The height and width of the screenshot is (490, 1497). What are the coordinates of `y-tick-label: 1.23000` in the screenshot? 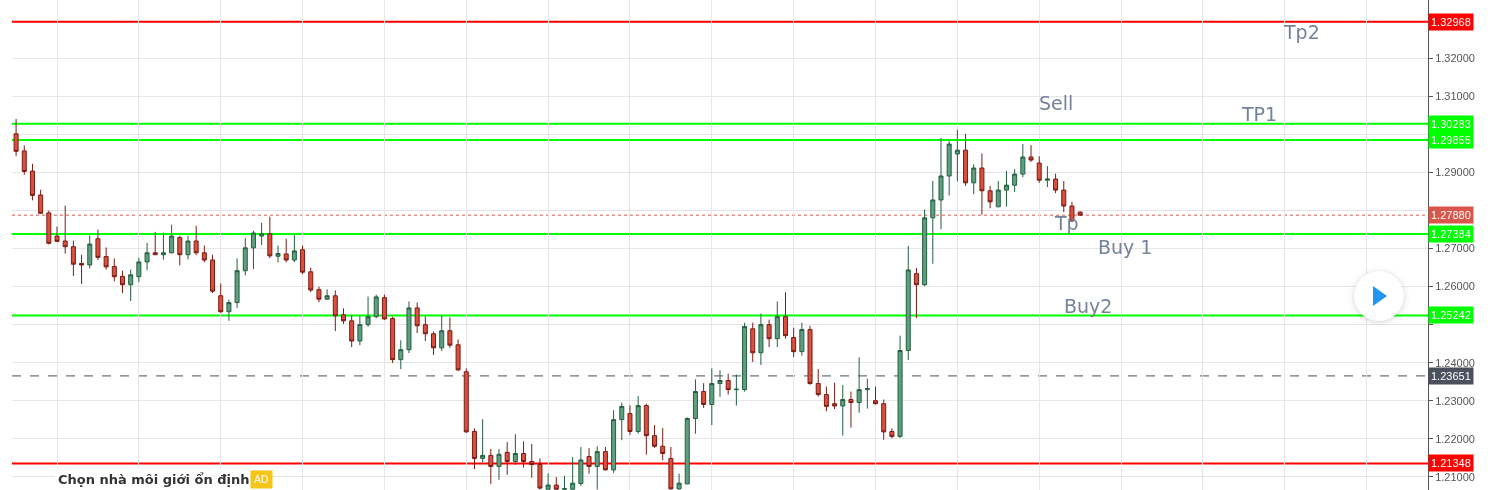 It's located at (1455, 400).